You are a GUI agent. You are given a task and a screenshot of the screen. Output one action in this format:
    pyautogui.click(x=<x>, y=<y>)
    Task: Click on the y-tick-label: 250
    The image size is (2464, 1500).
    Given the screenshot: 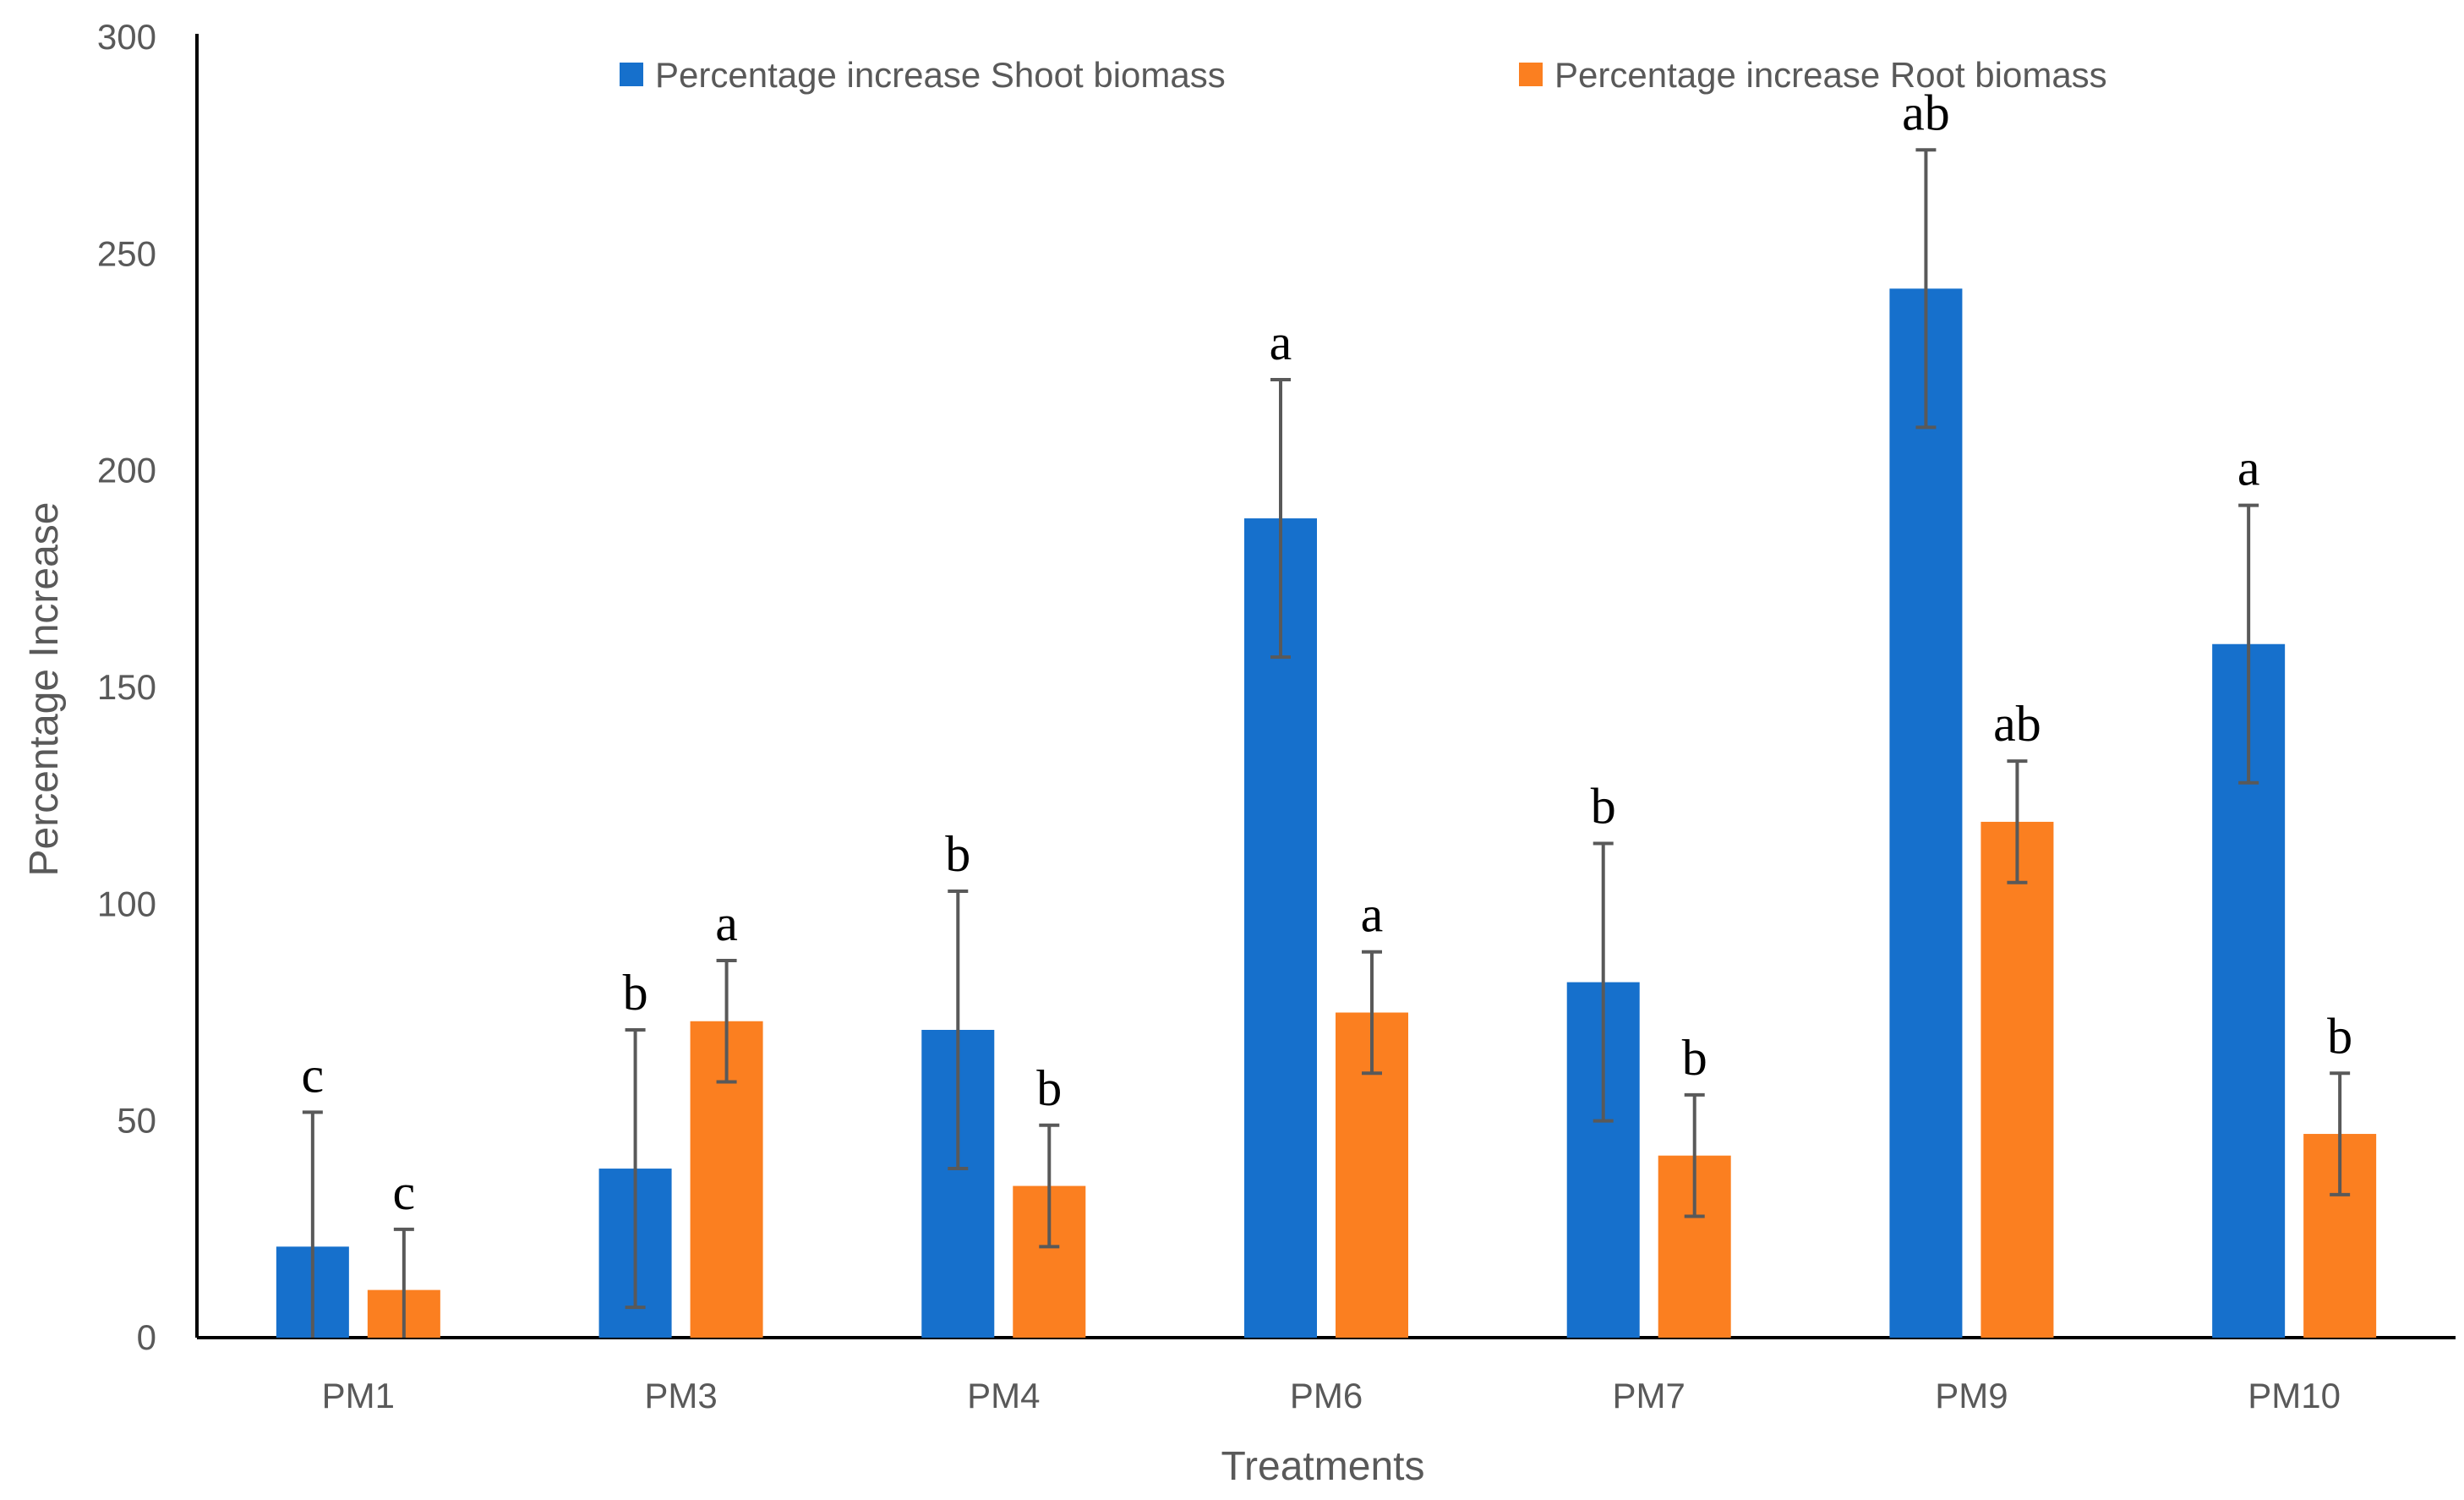 What is the action you would take?
    pyautogui.click(x=126, y=253)
    